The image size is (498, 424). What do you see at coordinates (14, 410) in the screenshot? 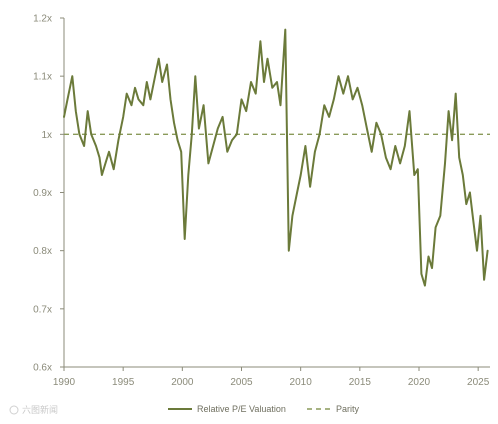
I see `watermark-logo-icon` at bounding box center [14, 410].